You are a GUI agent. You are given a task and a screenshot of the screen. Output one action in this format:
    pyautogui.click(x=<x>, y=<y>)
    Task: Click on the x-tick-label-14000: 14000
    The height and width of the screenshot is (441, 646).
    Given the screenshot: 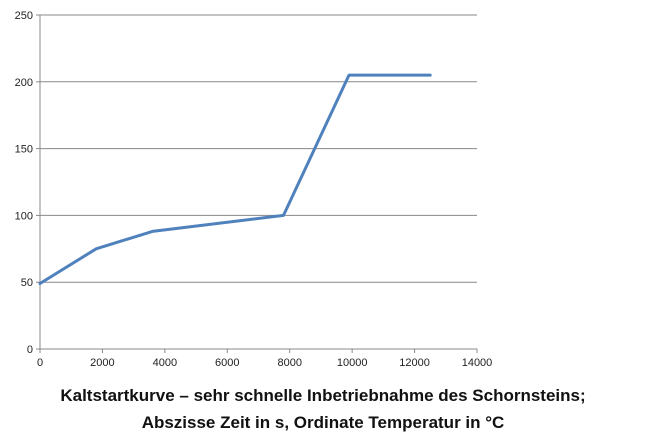 What is the action you would take?
    pyautogui.click(x=477, y=363)
    